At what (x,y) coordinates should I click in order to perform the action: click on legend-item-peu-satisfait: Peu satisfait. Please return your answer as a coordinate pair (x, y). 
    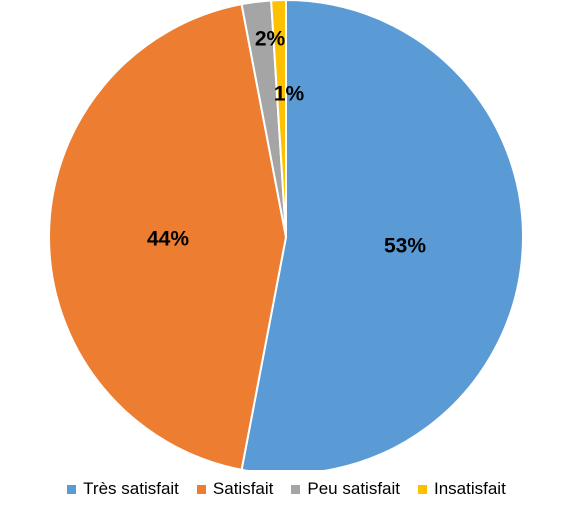
    Looking at the image, I should click on (345, 489).